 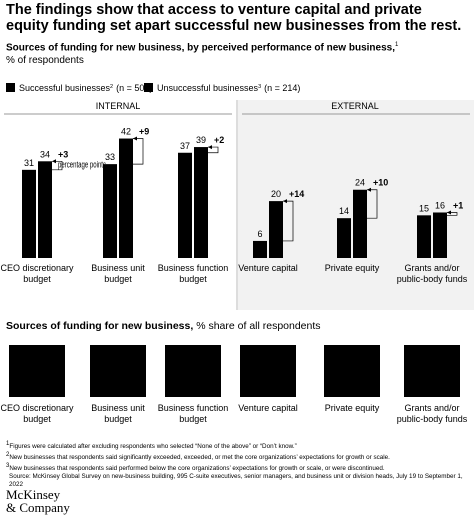 I want to click on footnote-mark: 2, so click(x=8, y=455).